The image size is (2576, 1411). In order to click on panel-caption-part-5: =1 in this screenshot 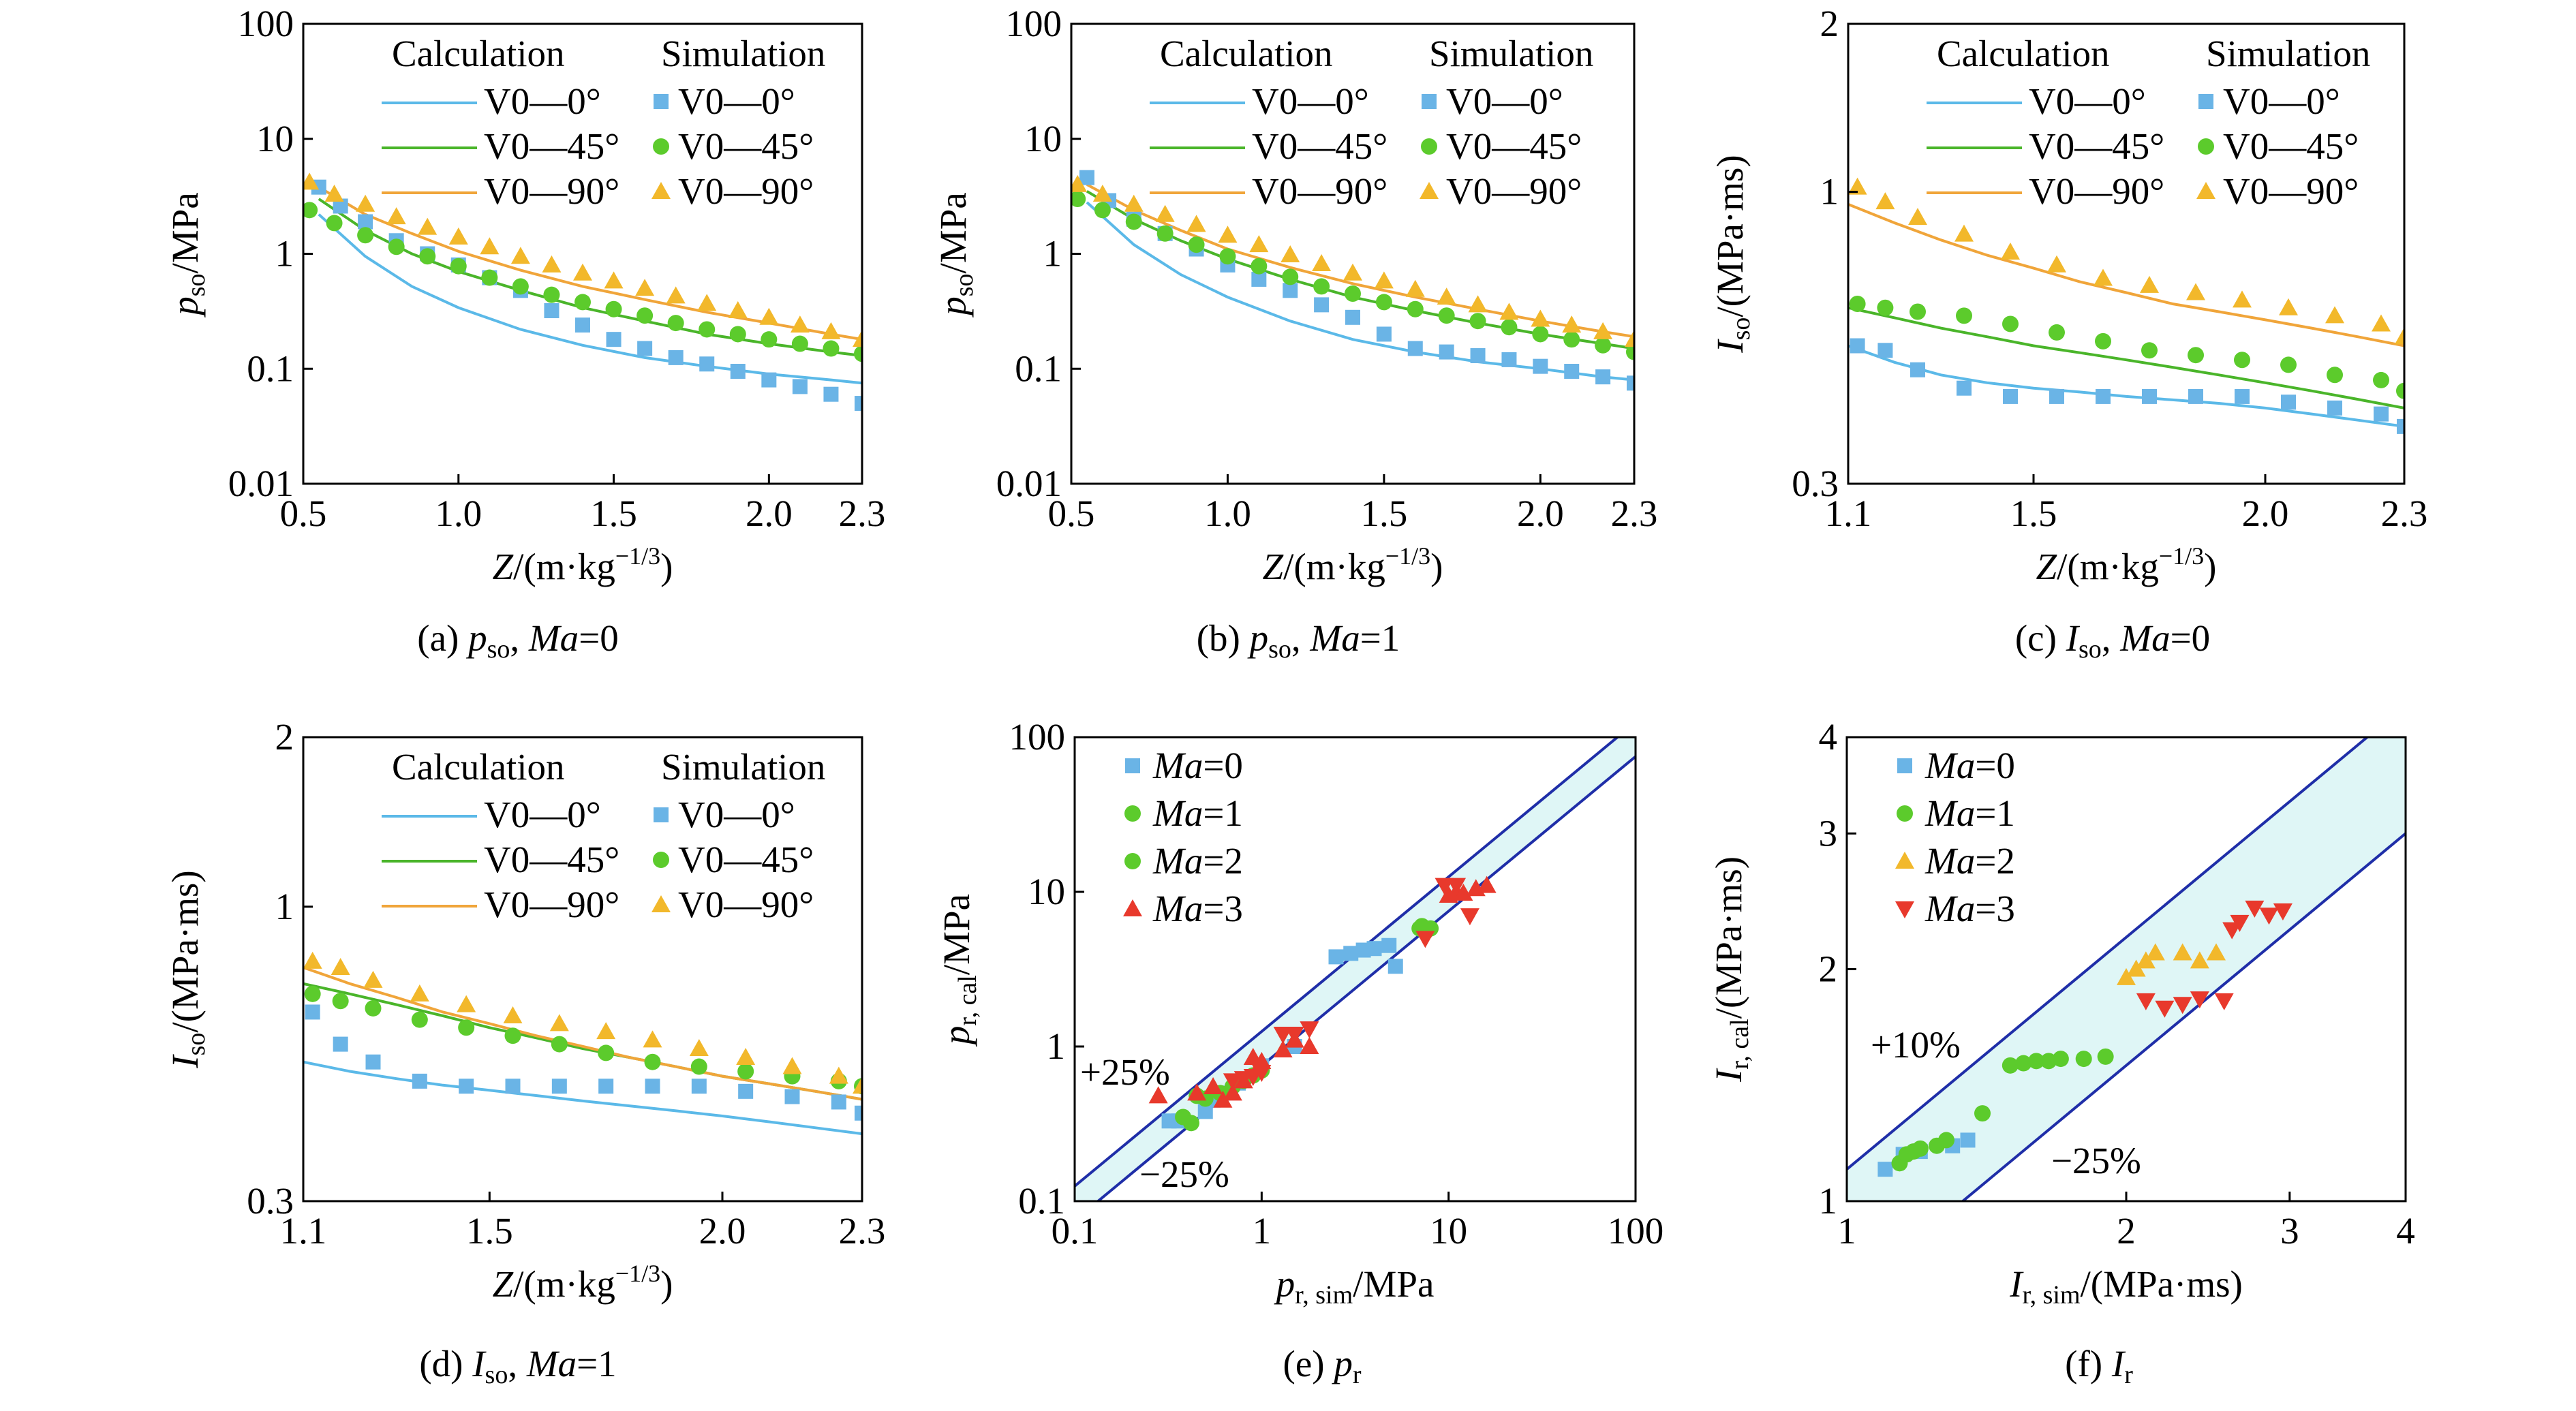, I will do `click(1380, 638)`.